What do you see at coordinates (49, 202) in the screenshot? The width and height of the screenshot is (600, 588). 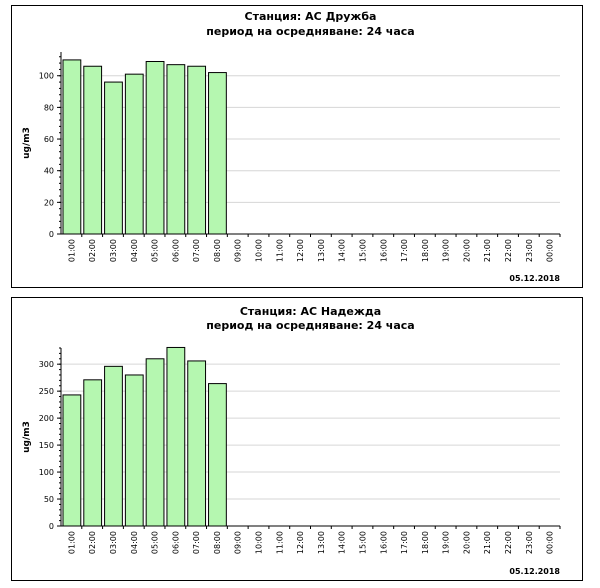 I see `y-tick-label: 20` at bounding box center [49, 202].